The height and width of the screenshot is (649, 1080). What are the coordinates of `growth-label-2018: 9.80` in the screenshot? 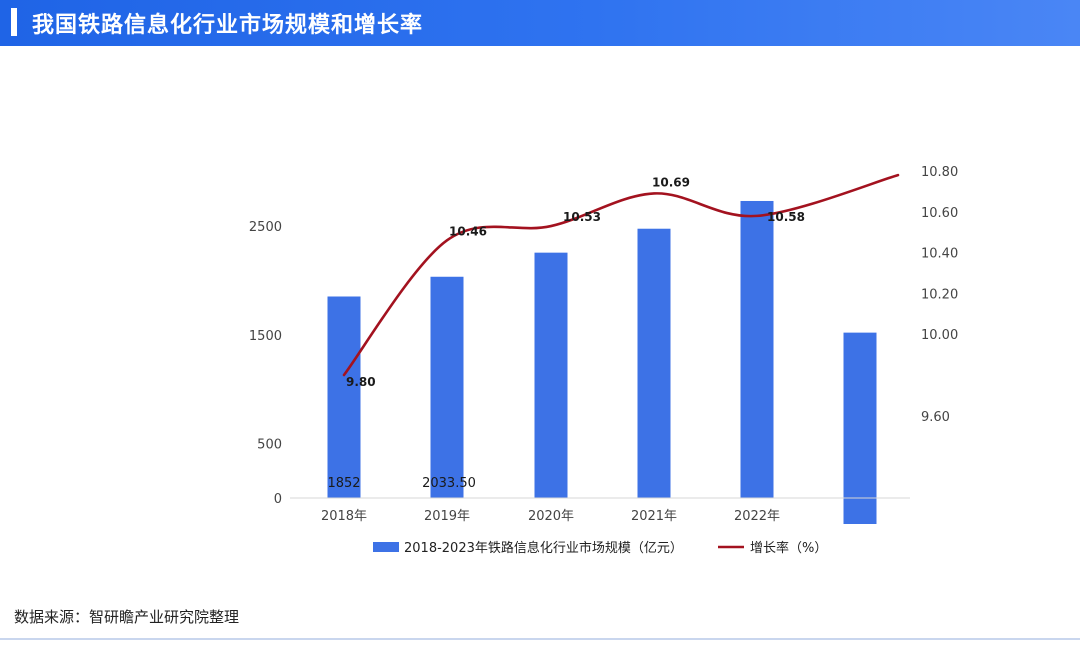 It's located at (361, 382).